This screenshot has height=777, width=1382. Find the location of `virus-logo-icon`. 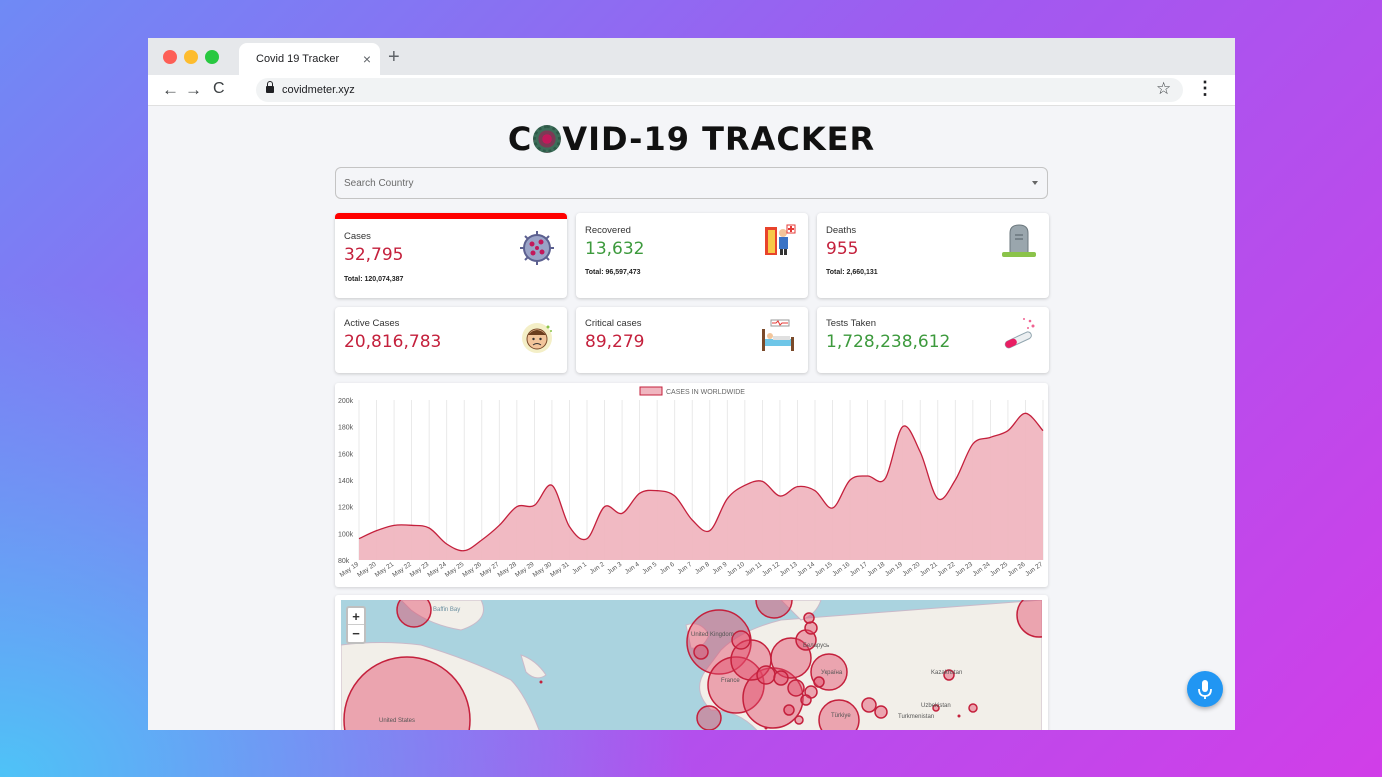

virus-logo-icon is located at coordinates (547, 139).